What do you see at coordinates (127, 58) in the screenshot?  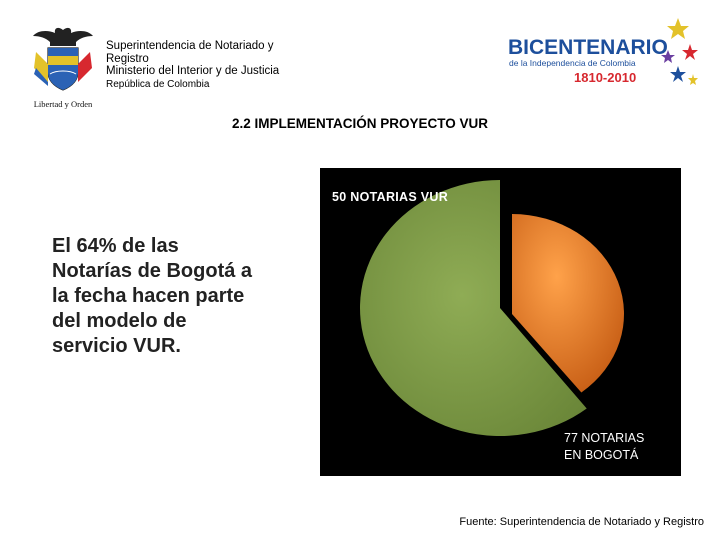 I see `entity-line-2: Registro` at bounding box center [127, 58].